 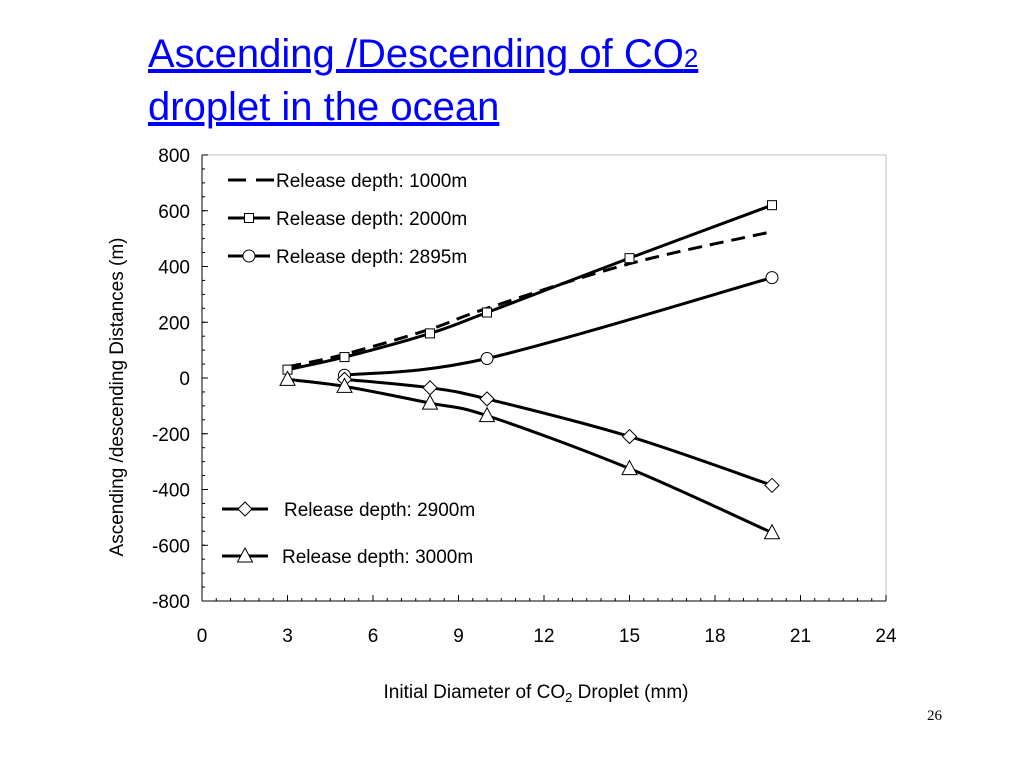 I want to click on page-number: 26, so click(x=934, y=716).